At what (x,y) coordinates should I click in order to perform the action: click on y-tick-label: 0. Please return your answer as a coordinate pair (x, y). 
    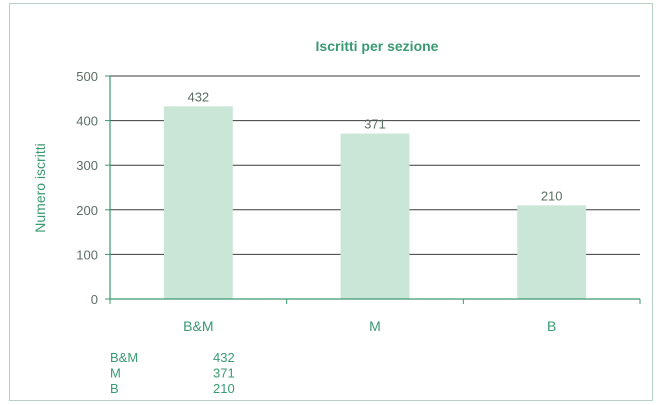
    Looking at the image, I should click on (94, 299).